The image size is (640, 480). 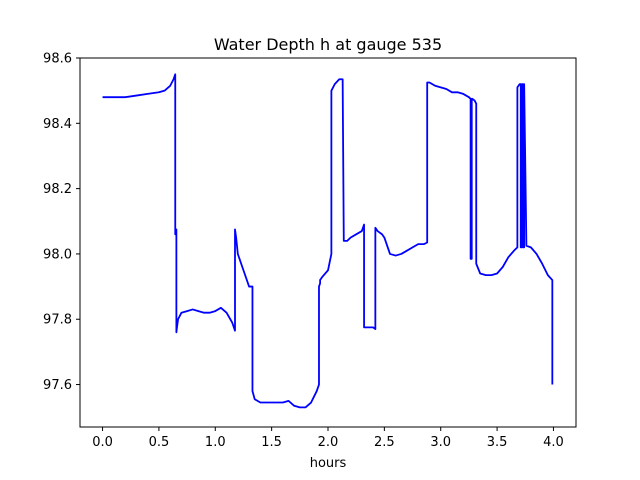 What do you see at coordinates (328, 442) in the screenshot?
I see `x-tick-label: 2.0` at bounding box center [328, 442].